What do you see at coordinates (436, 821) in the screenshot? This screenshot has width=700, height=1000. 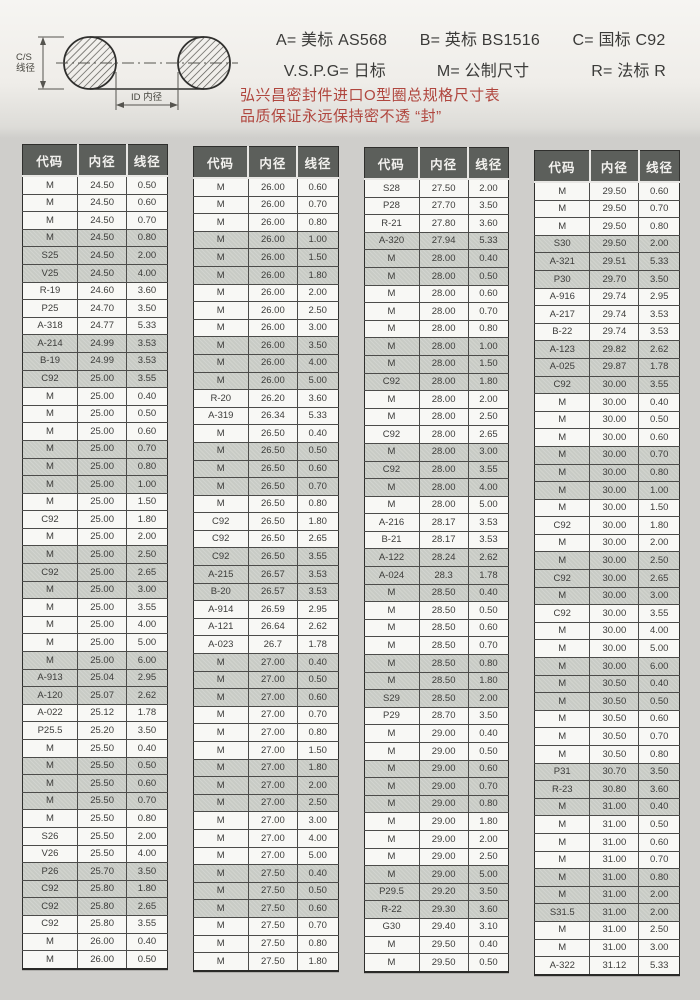 I see `table-row: M 29.00 1.80` at bounding box center [436, 821].